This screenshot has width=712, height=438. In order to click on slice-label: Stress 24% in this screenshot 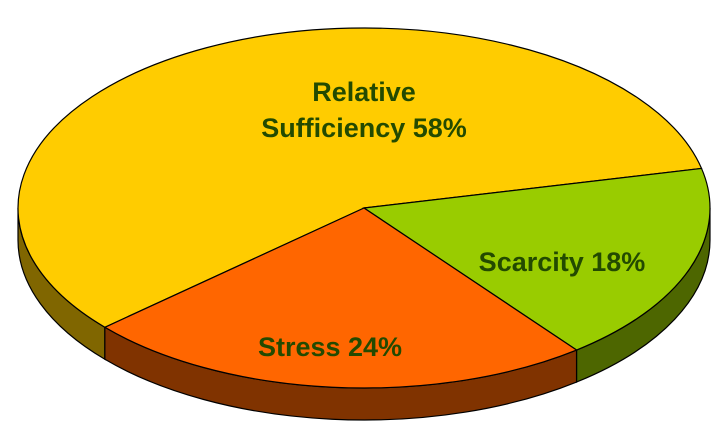, I will do `click(330, 347)`.